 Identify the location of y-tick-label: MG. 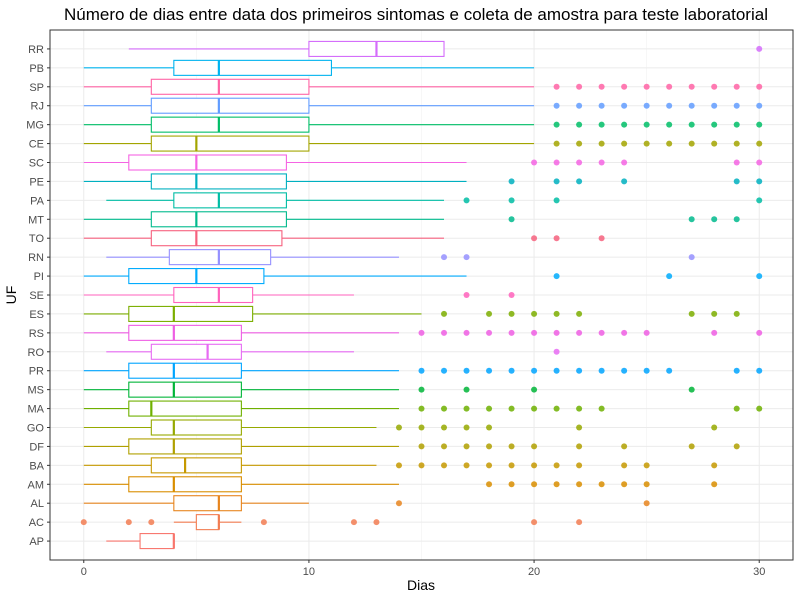
(35, 126).